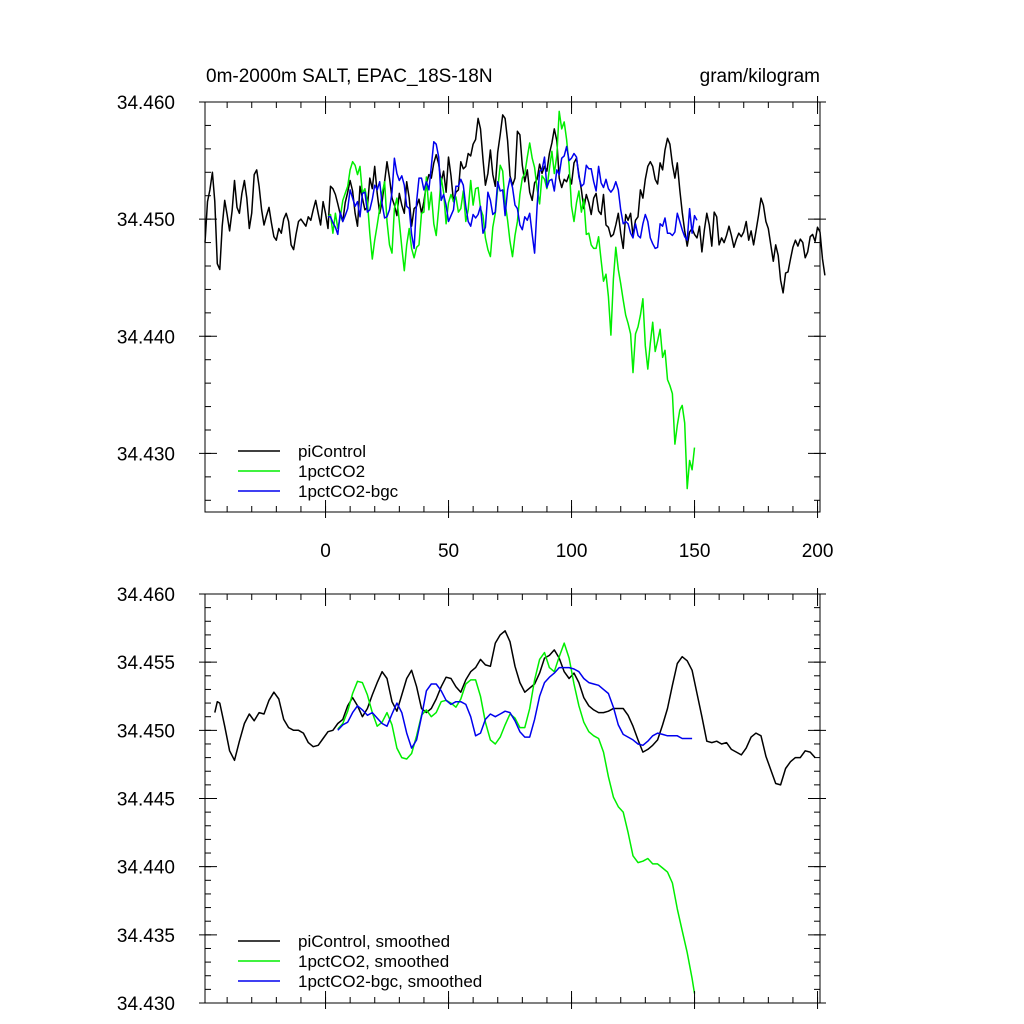 The width and height of the screenshot is (1024, 1024). I want to click on y-tick-label: 34.435, so click(146, 936).